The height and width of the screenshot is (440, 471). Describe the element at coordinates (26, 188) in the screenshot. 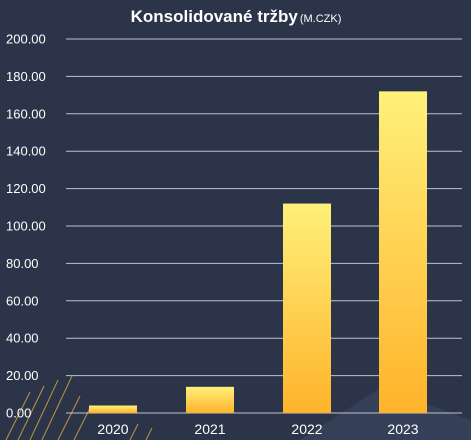

I see `y-tick-label: 120.00` at that location.